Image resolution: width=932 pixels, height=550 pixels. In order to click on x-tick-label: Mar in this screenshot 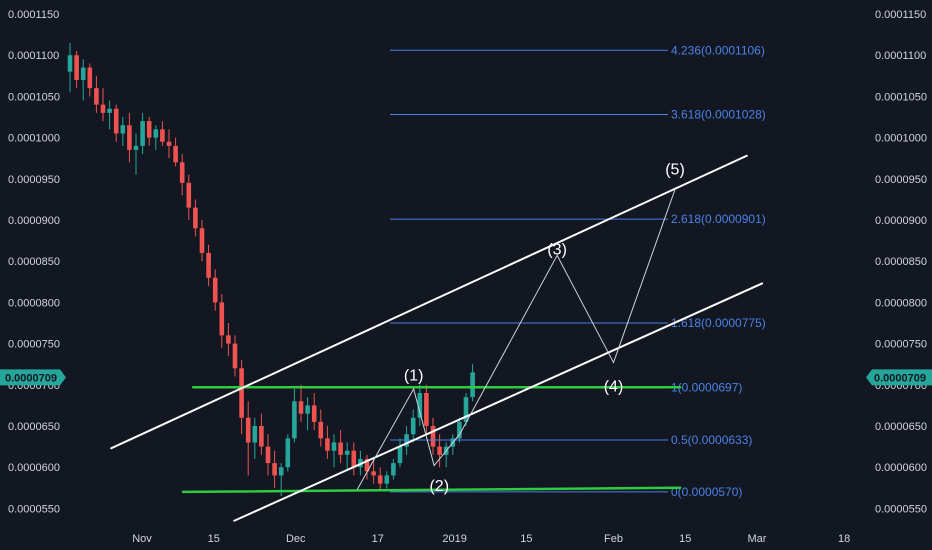, I will do `click(757, 539)`.